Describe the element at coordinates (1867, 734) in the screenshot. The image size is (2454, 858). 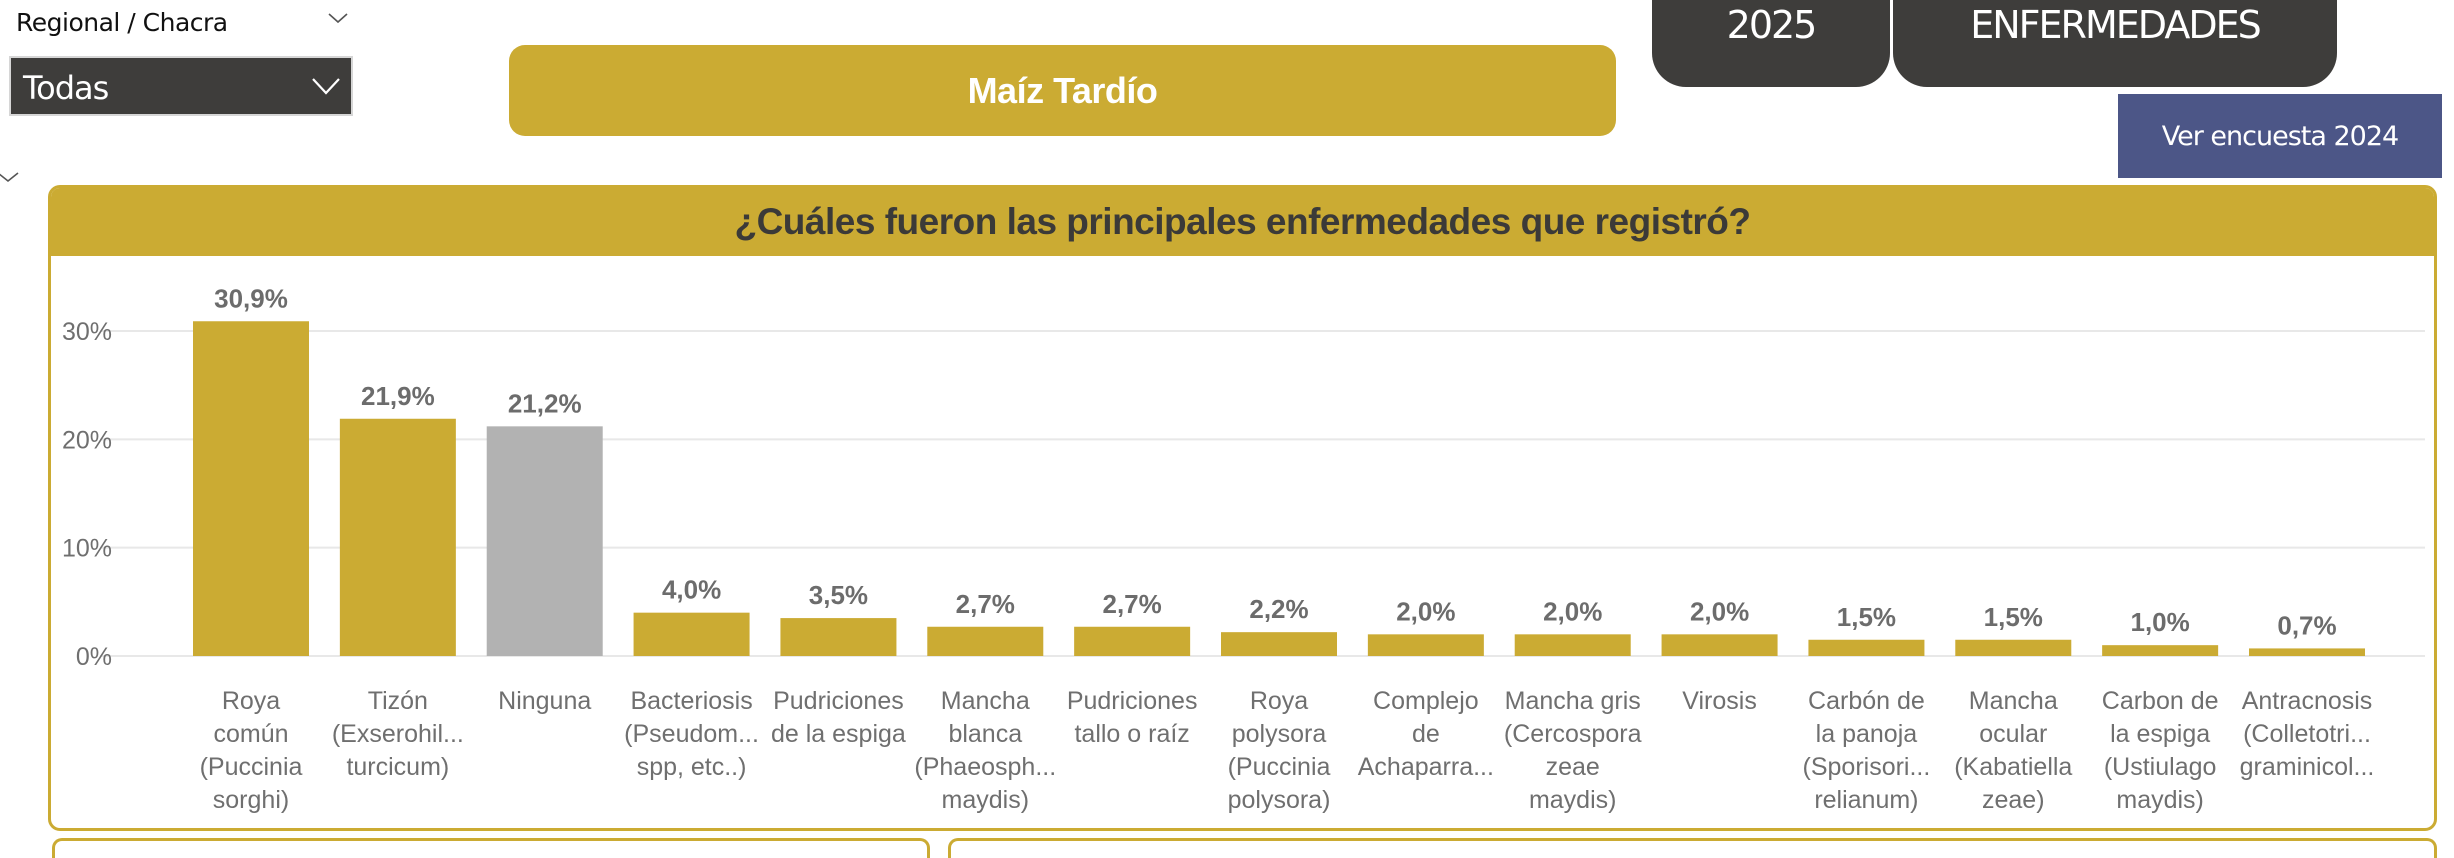
I see `x-tick-label-line: la panoja` at that location.